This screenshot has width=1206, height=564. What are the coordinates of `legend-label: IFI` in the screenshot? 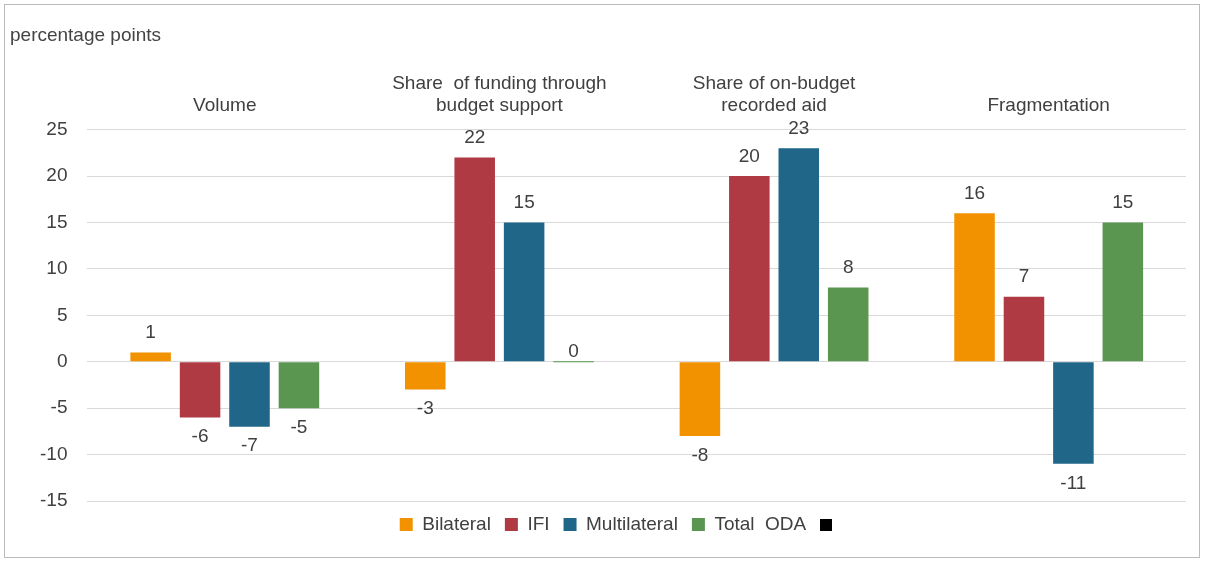 It's located at (538, 523).